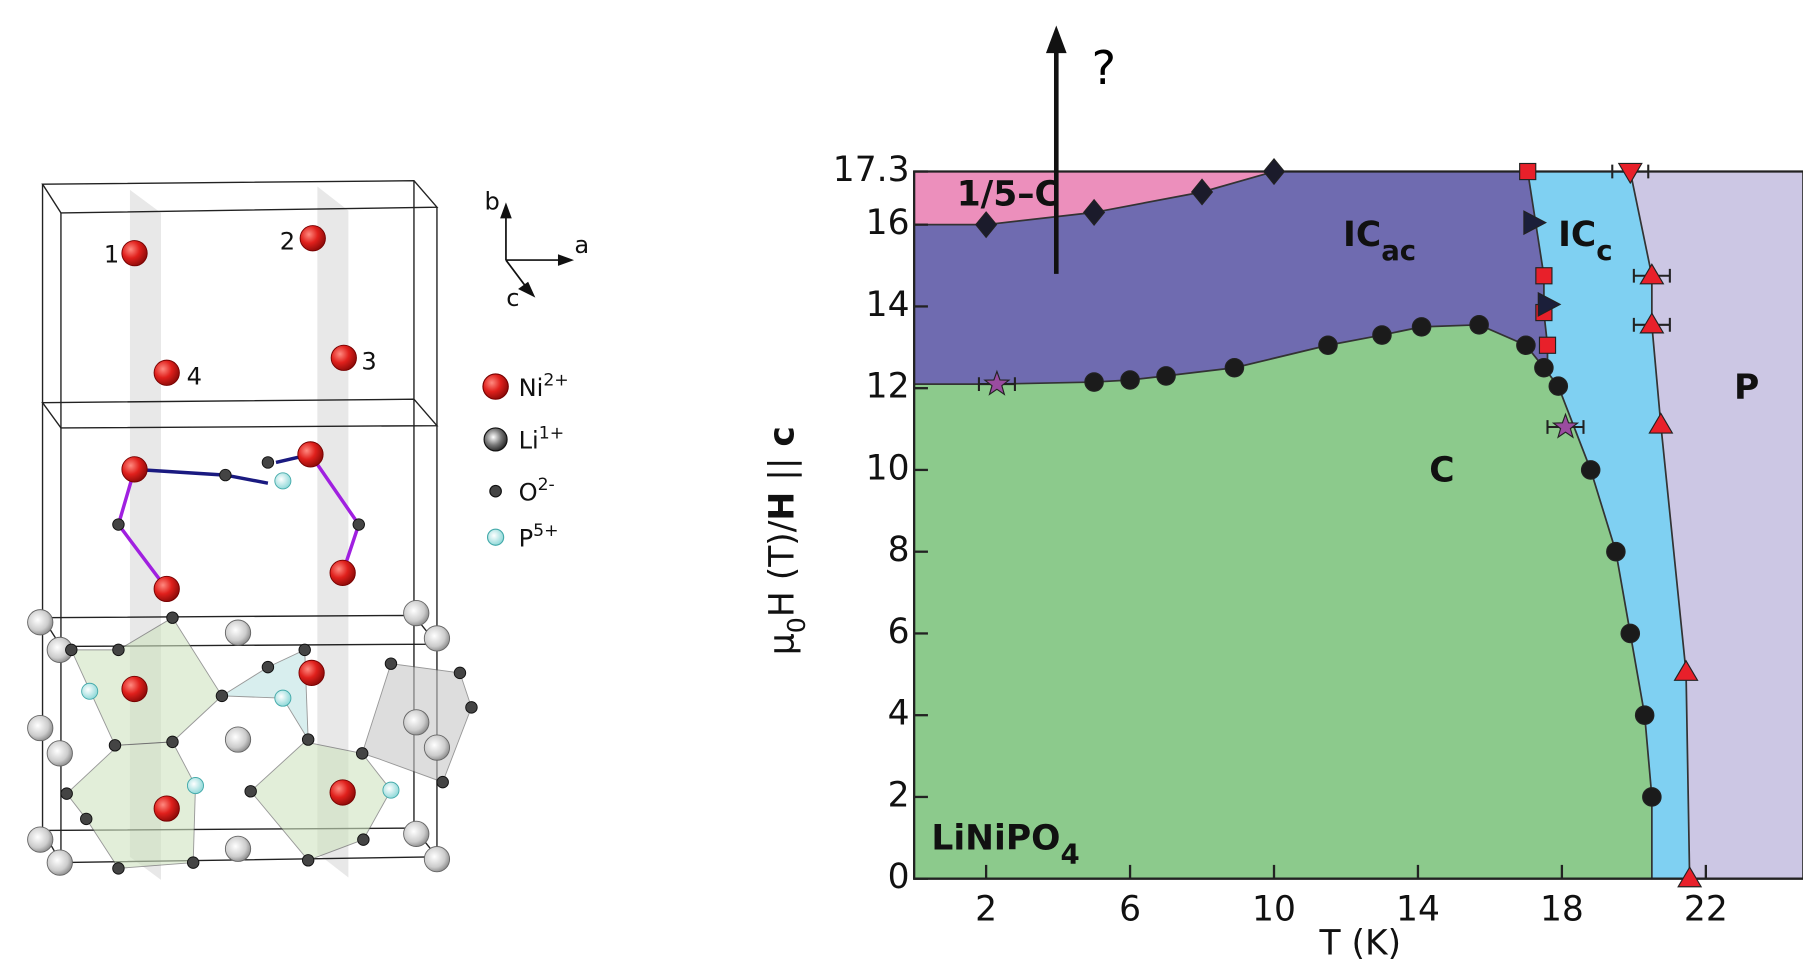 Image resolution: width=1803 pixels, height=964 pixels. Describe the element at coordinates (888, 305) in the screenshot. I see `y-tick-label: 14` at that location.